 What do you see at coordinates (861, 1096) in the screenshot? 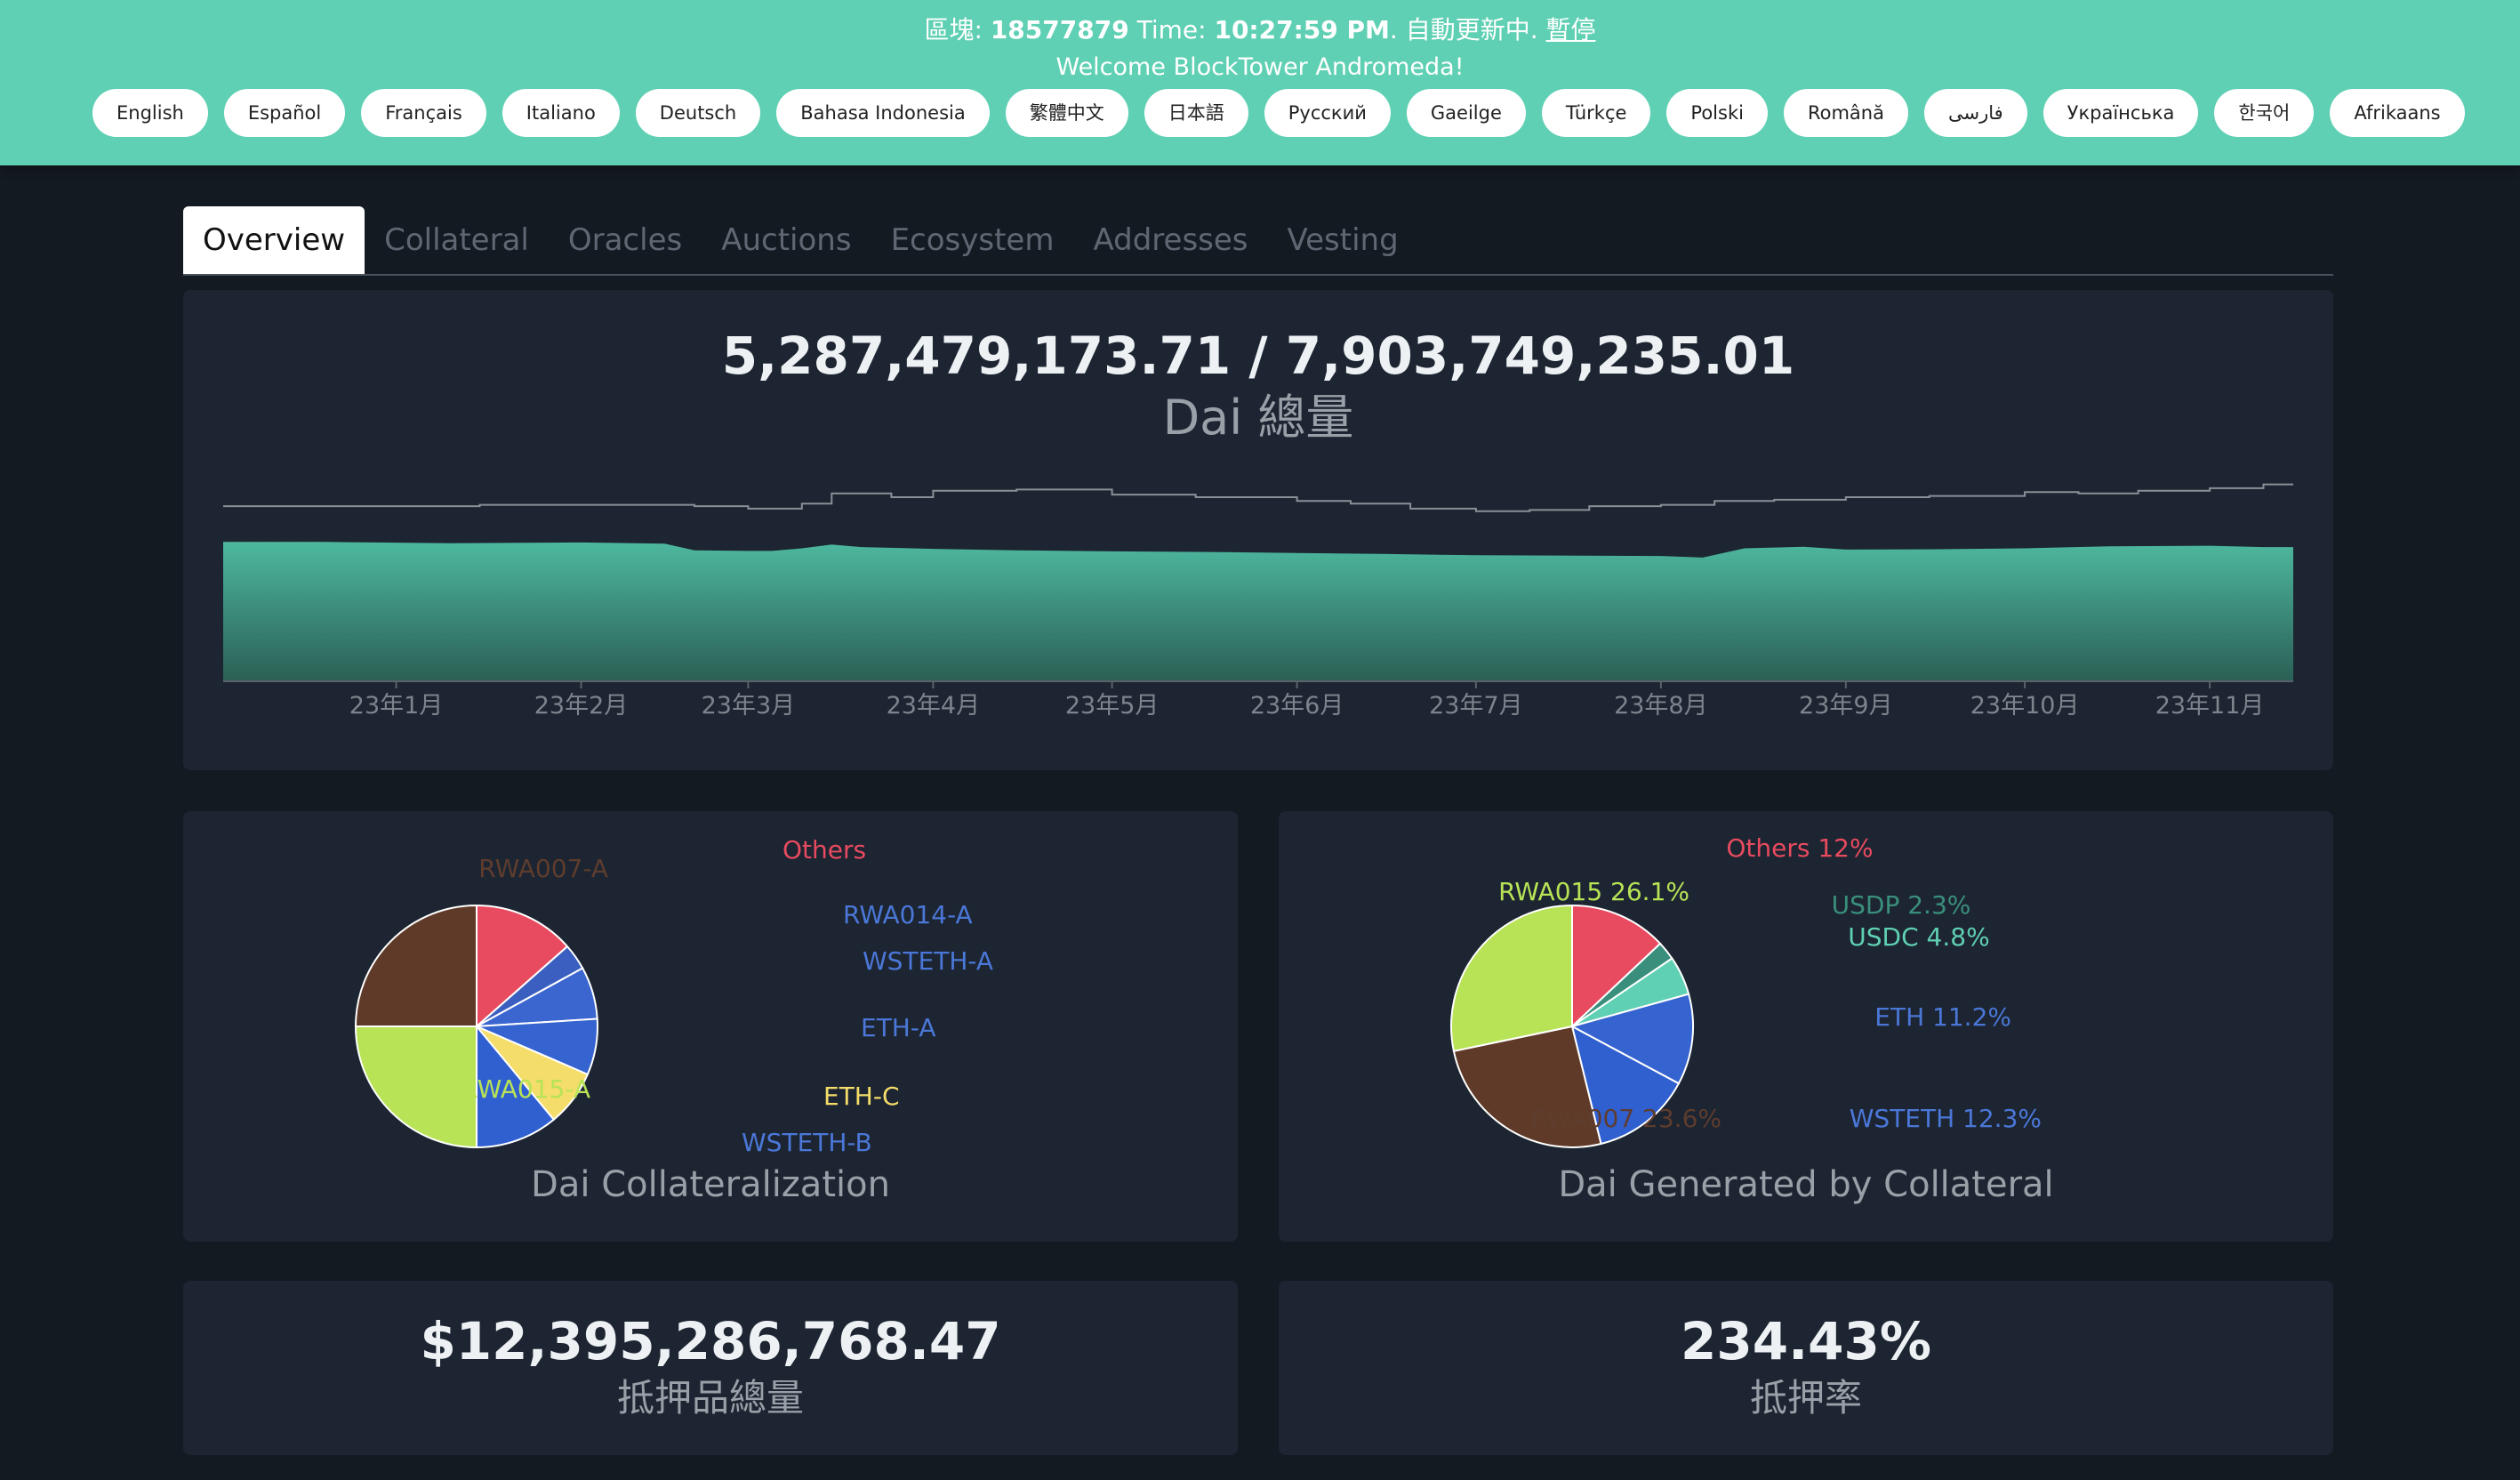
I see `pie-label: ETH-C` at bounding box center [861, 1096].